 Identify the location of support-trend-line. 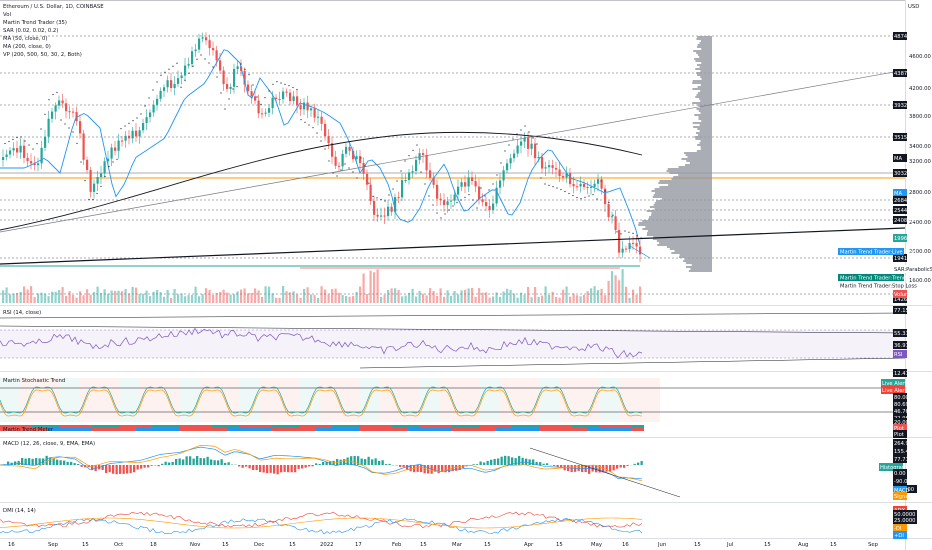
(453, 246).